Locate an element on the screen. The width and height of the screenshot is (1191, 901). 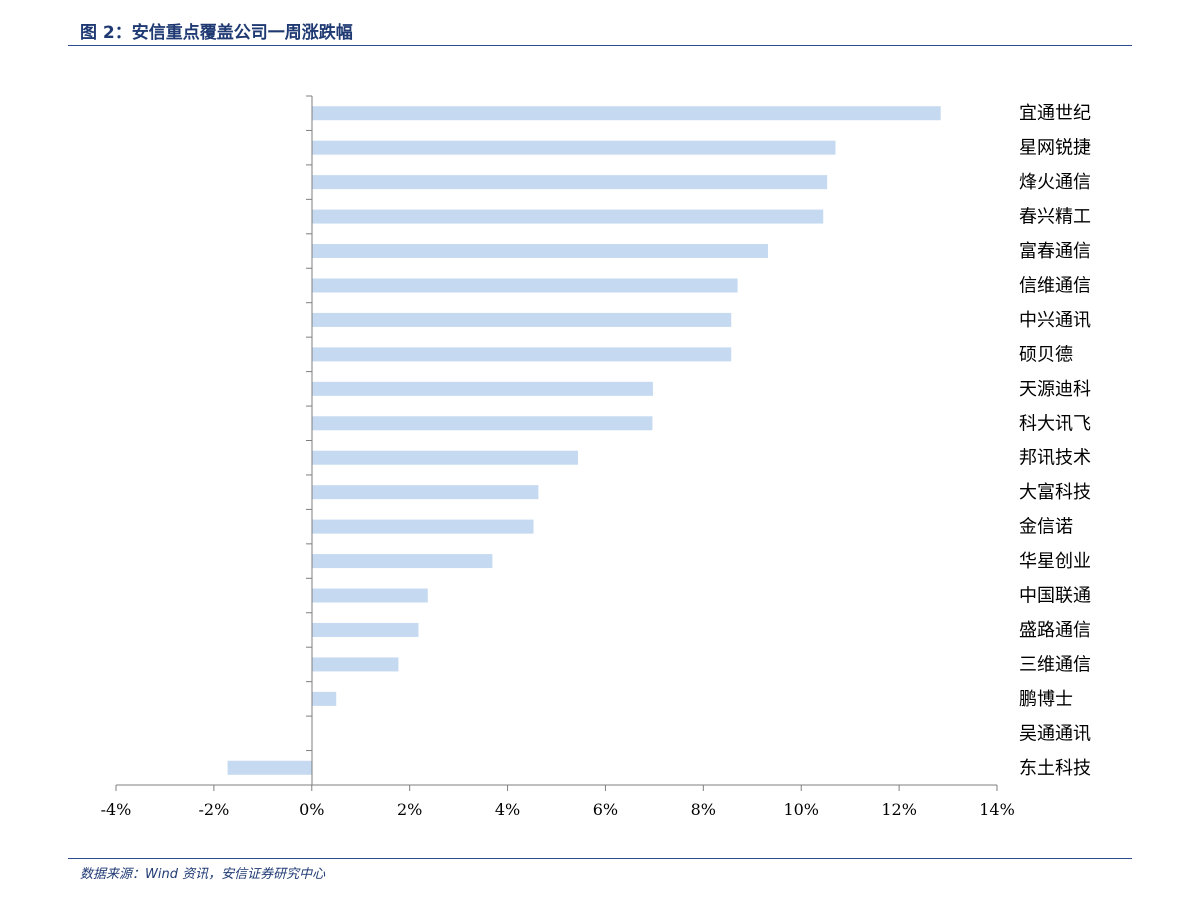
x-tick-label-1: -2% is located at coordinates (213, 809).